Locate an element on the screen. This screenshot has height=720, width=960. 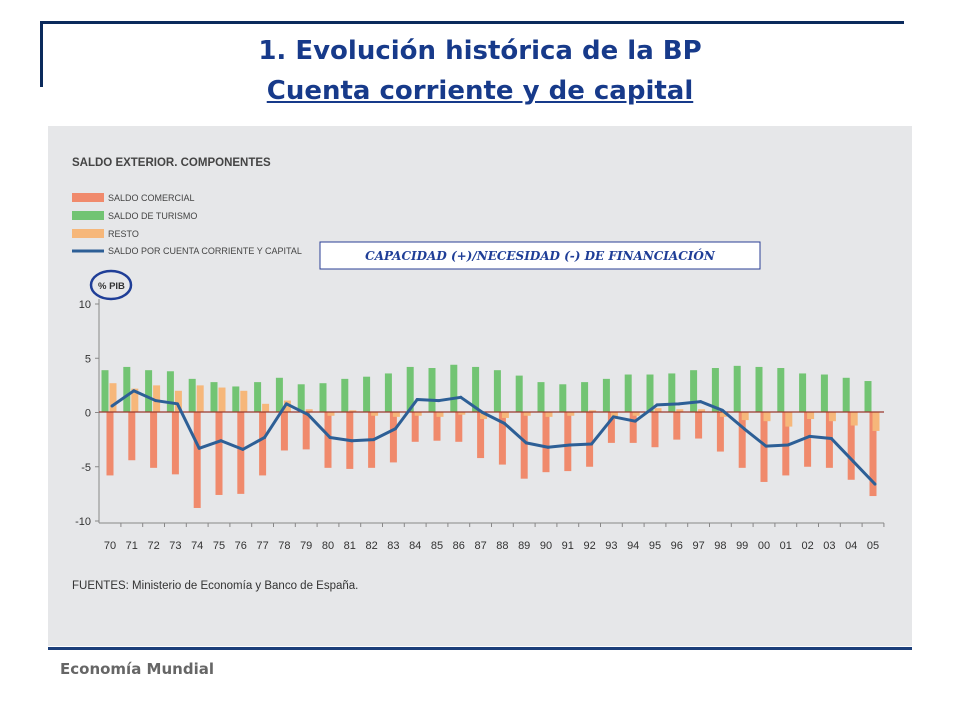
x-tick-label: 96 is located at coordinates (677, 546).